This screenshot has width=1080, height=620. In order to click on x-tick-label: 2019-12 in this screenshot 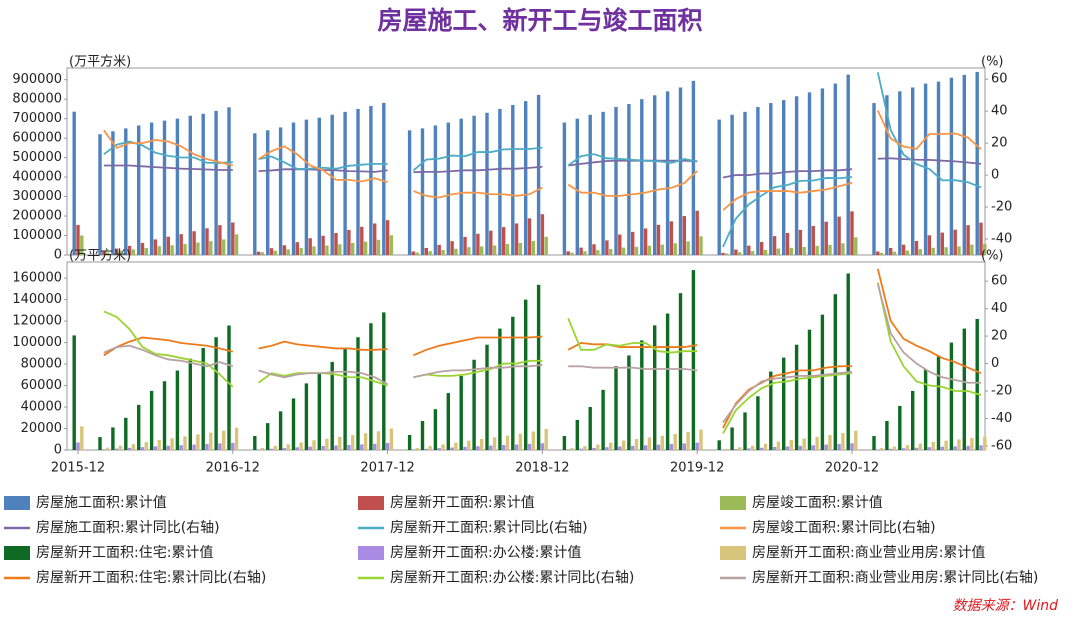, I will do `click(697, 468)`.